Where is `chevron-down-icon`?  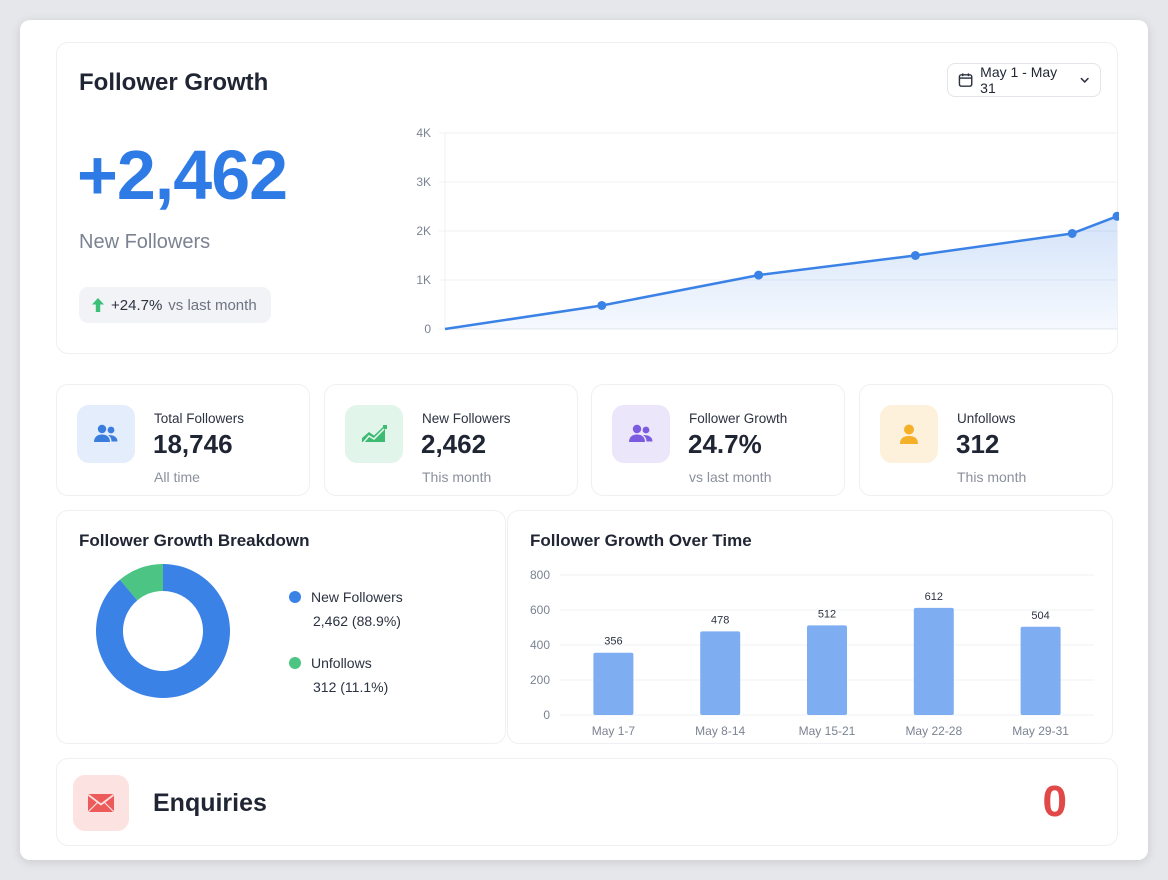 chevron-down-icon is located at coordinates (1084, 80).